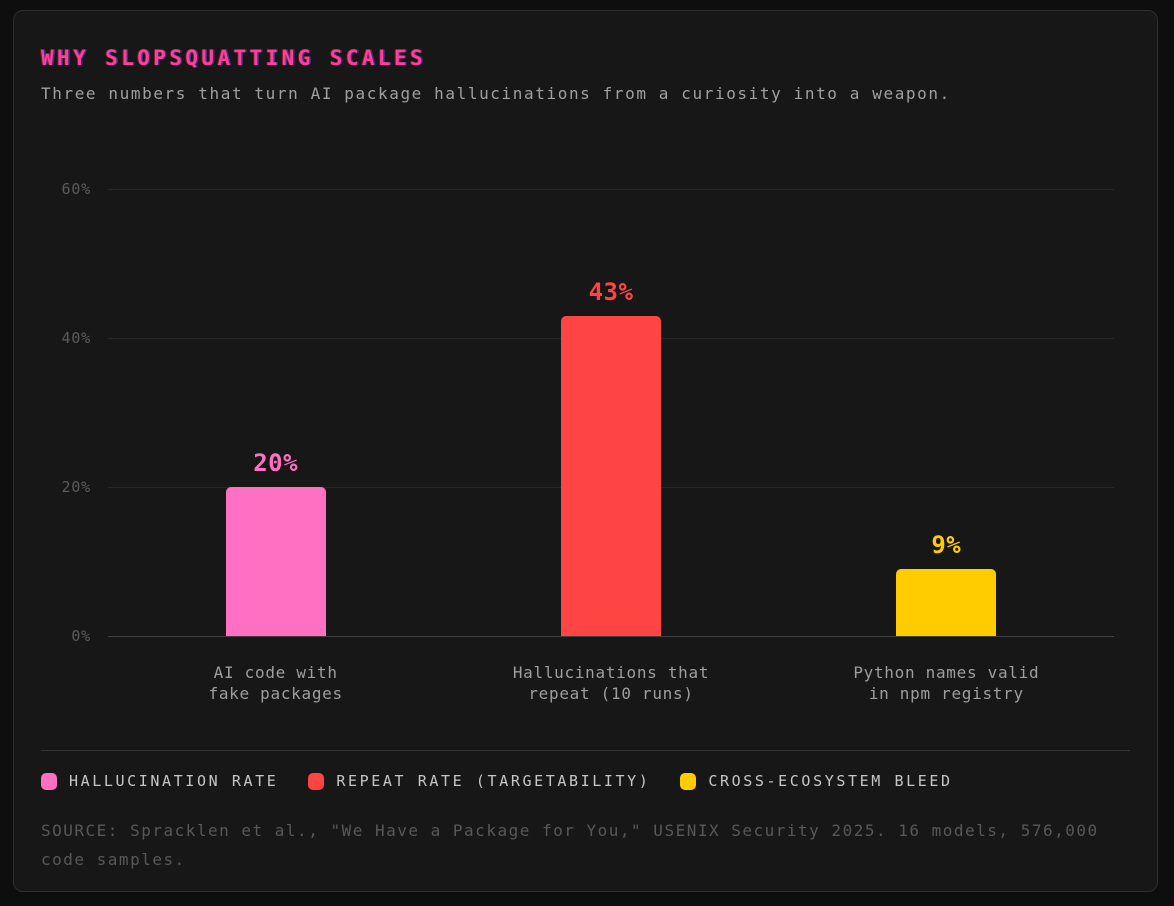  I want to click on y-axis: 60% 40% 20% 0%, so click(66, 412).